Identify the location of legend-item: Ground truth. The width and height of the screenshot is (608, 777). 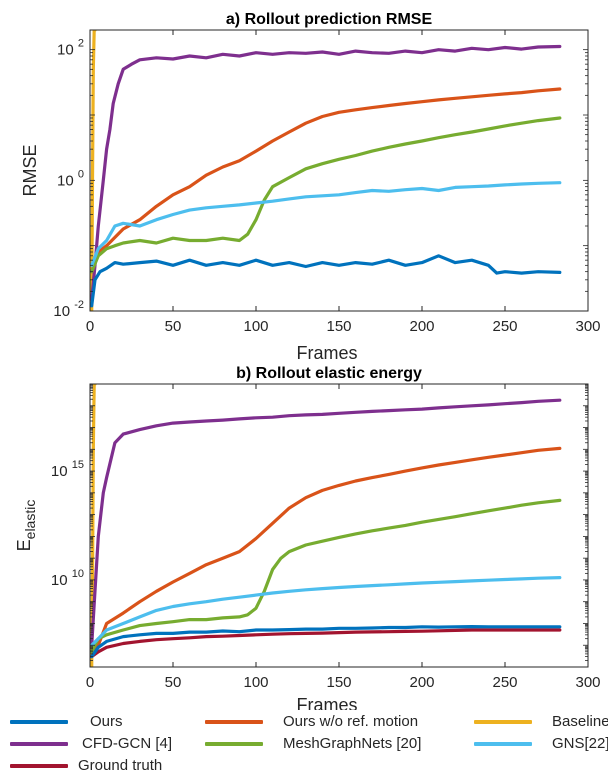
(110, 766).